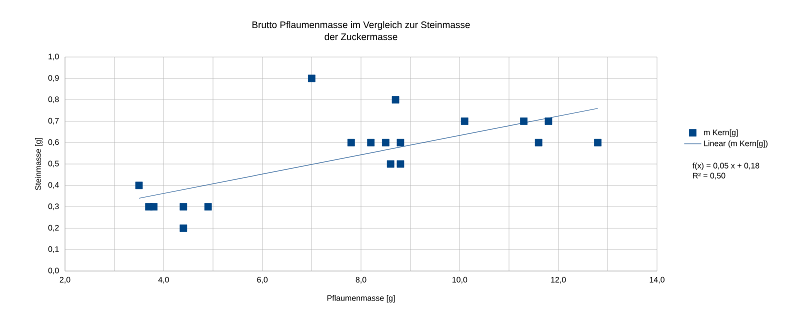 The height and width of the screenshot is (325, 800). Describe the element at coordinates (726, 166) in the screenshot. I see `text: f(x) = 0,05 x + 0,18` at that location.